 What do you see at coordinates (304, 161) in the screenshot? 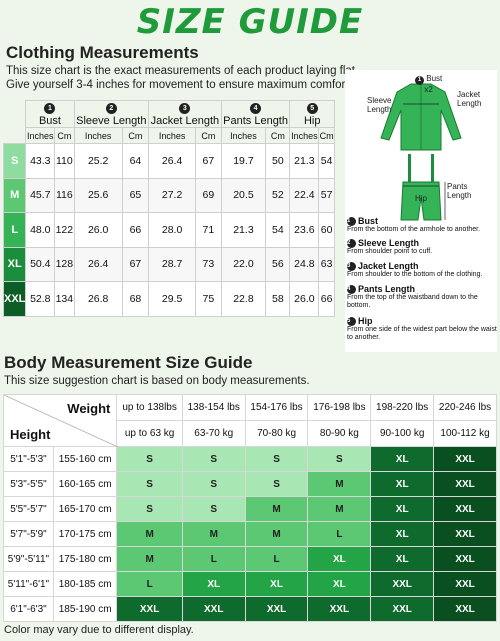
I see `measurement-cell: 21.3` at bounding box center [304, 161].